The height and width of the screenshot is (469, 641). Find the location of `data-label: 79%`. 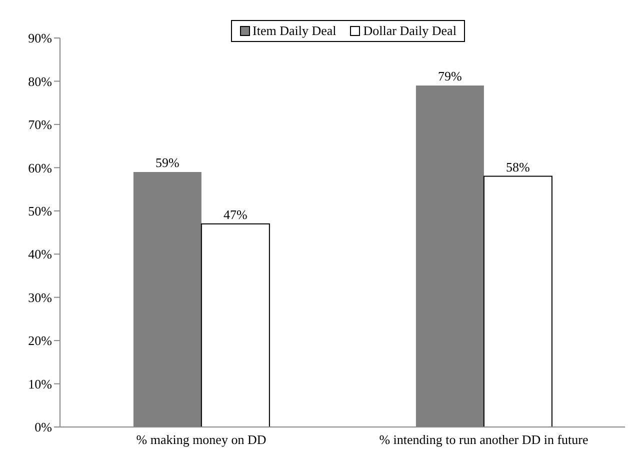

data-label: 79% is located at coordinates (450, 76).